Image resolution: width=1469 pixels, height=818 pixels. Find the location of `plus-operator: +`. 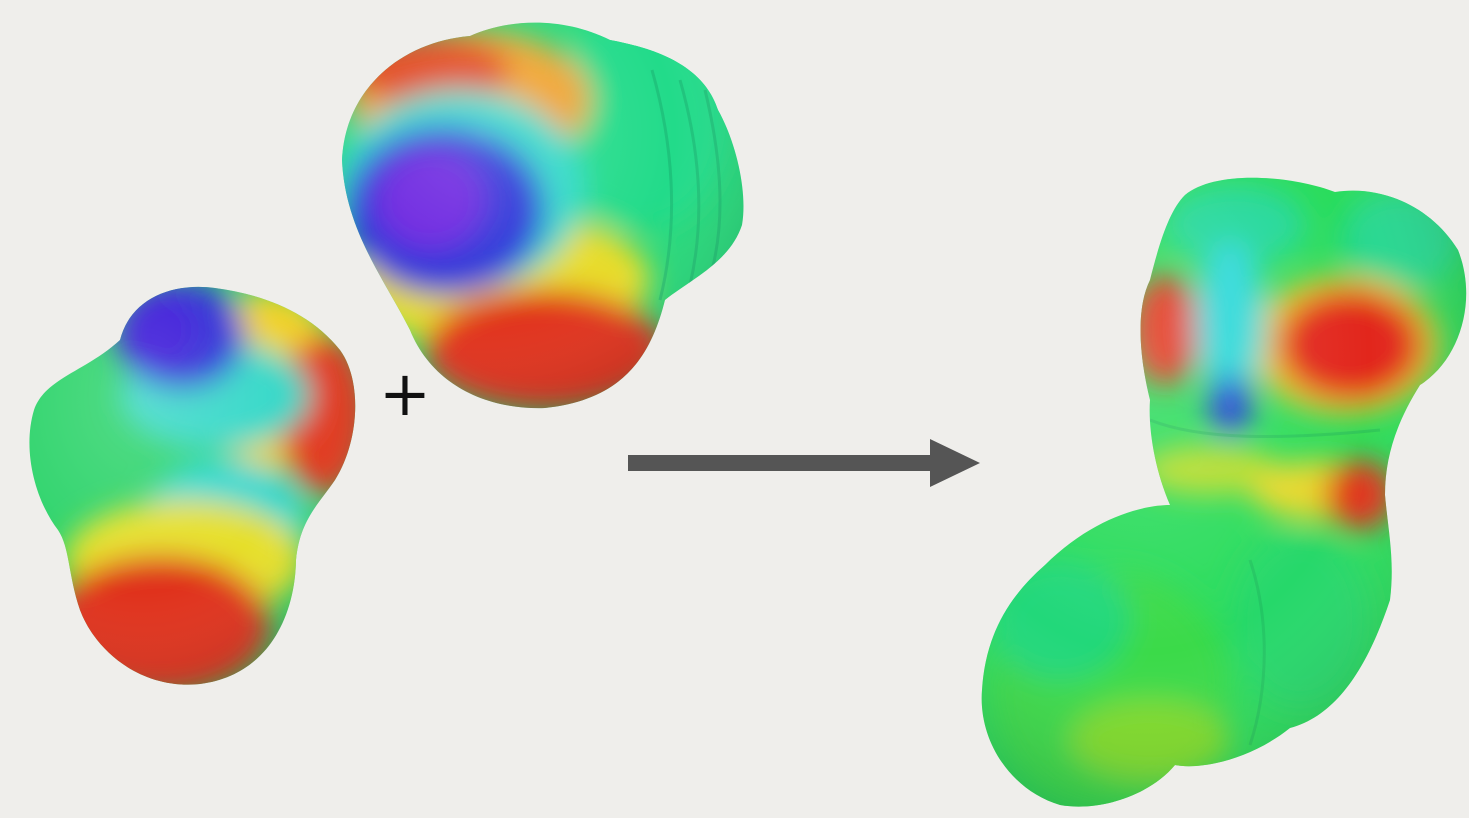

plus-operator: + is located at coordinates (405, 393).